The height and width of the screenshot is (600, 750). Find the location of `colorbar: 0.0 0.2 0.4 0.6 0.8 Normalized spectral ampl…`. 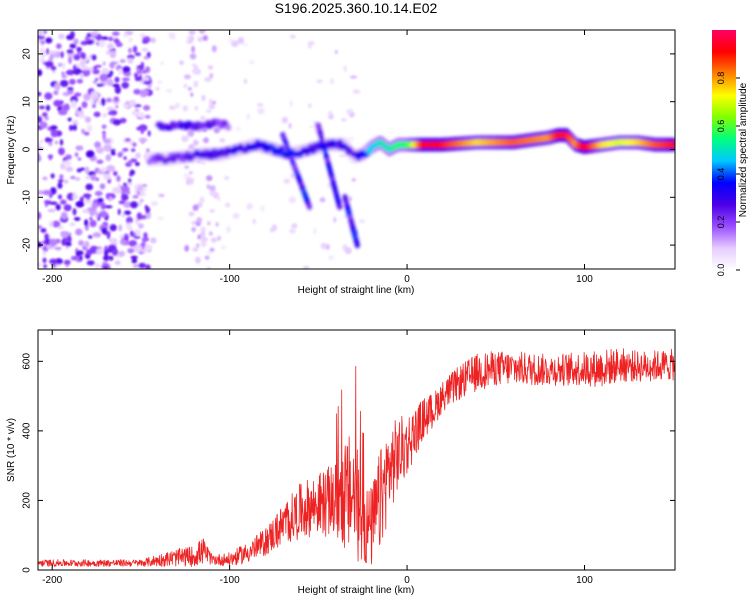

colorbar: 0.0 0.2 0.4 0.6 0.8 Normalized spectral ampl… is located at coordinates (730, 153).